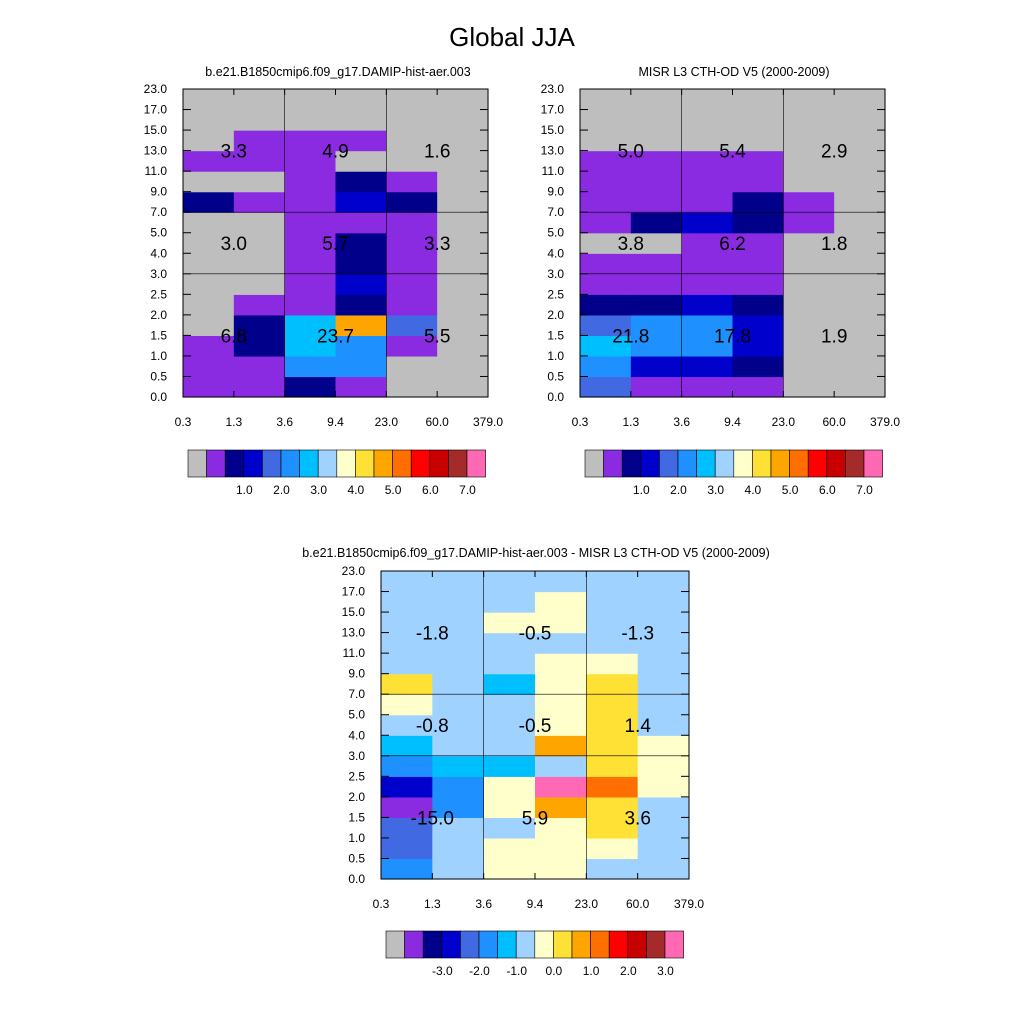 The width and height of the screenshot is (1024, 1024). I want to click on y-tick-label: 2.0, so click(356, 797).